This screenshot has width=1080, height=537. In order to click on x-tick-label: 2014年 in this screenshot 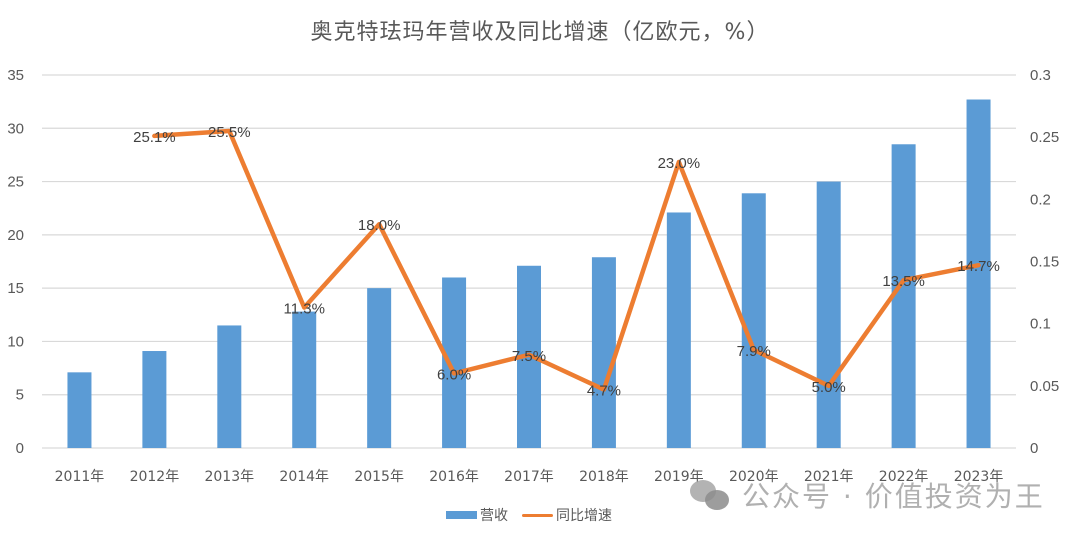, I will do `click(304, 477)`.